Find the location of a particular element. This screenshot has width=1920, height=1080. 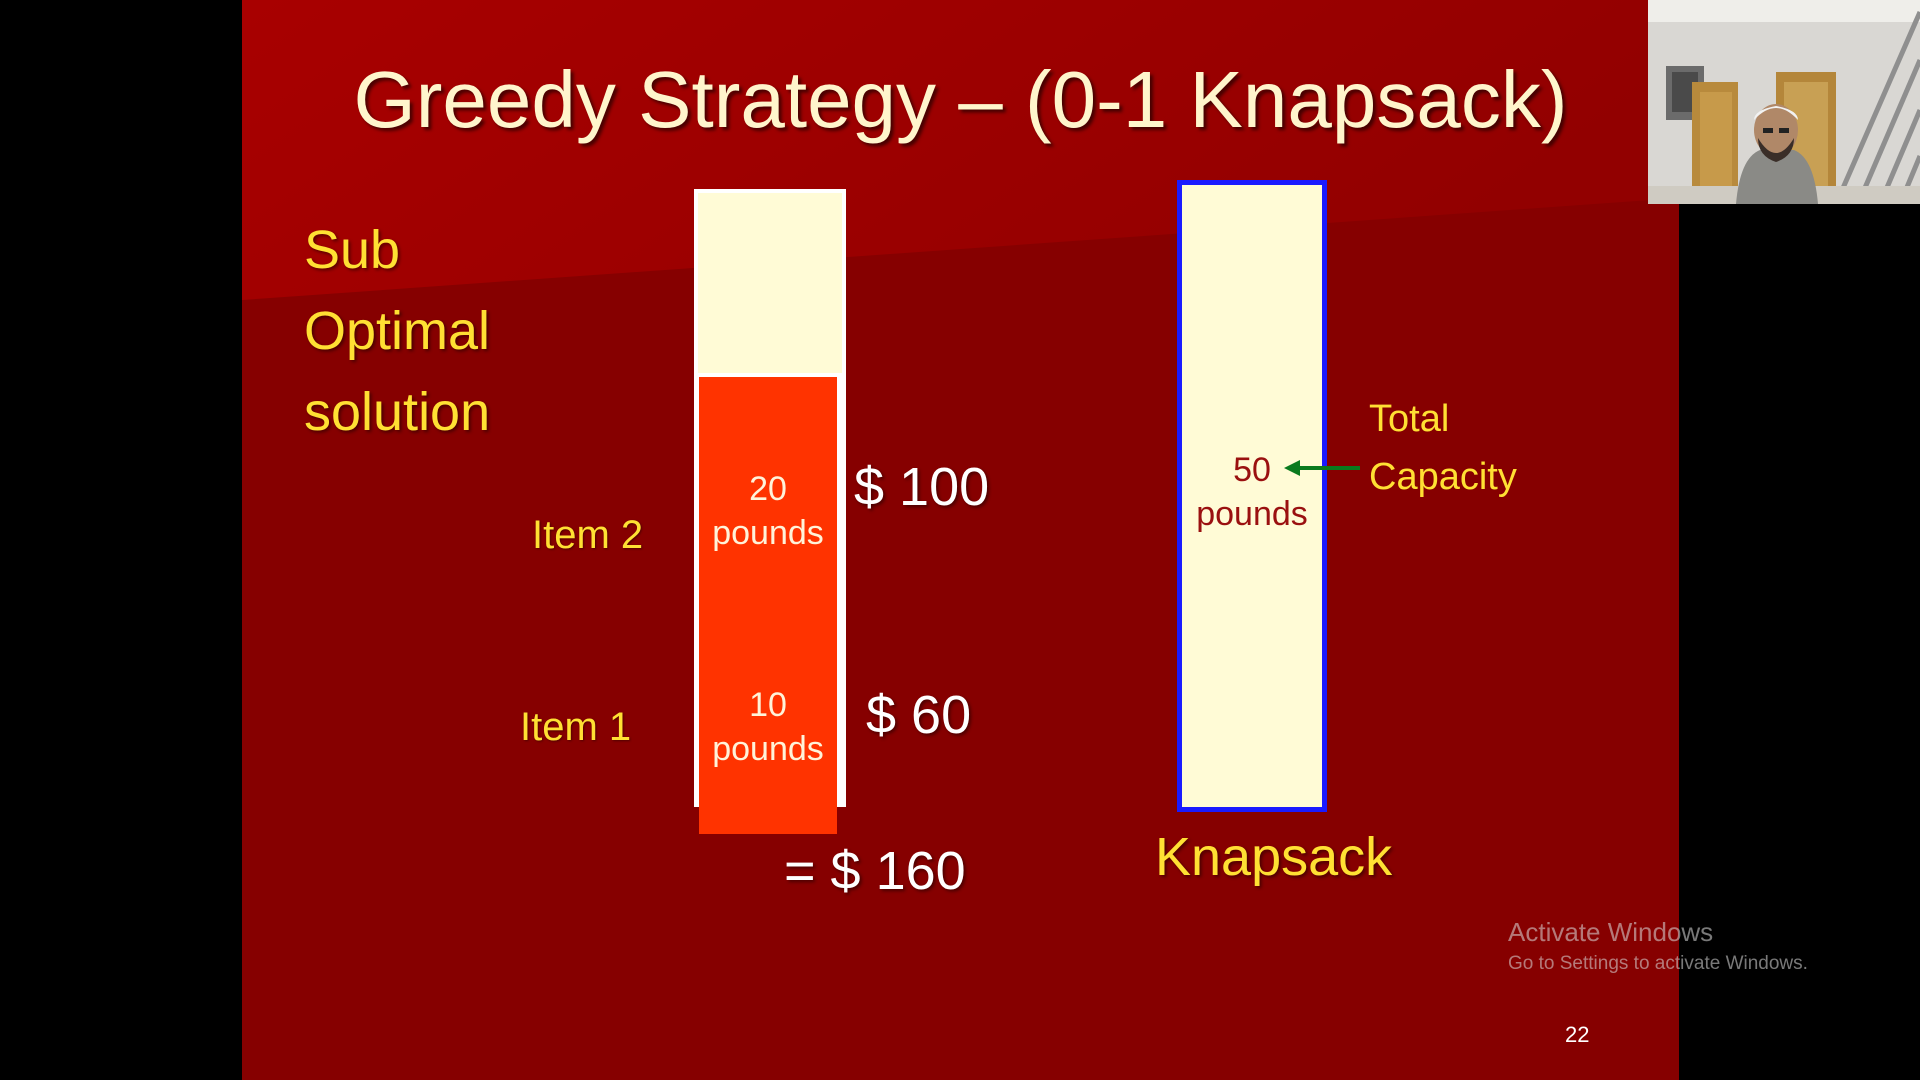

item-1-label: Item 1 is located at coordinates (576, 727).